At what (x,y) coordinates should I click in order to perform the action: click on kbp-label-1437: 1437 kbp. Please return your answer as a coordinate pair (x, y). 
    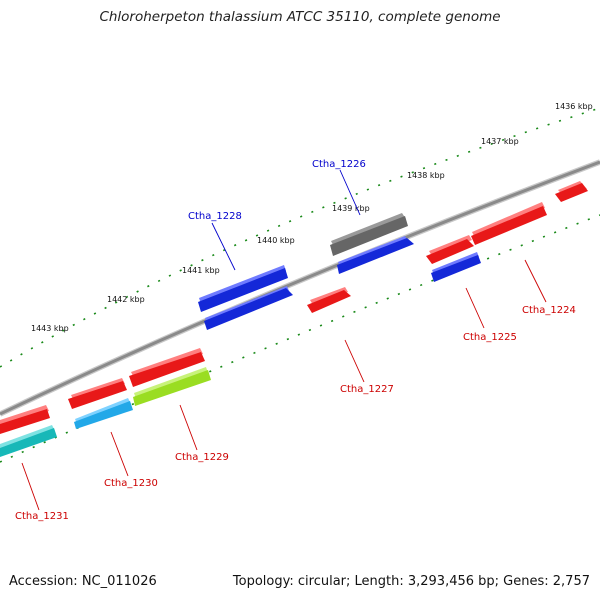
    Looking at the image, I should click on (500, 141).